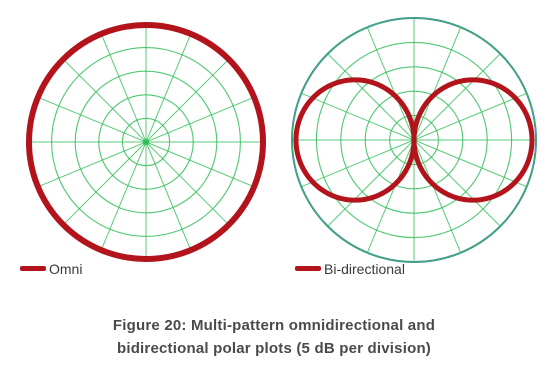 This screenshot has width=548, height=375. I want to click on bidirectional-pattern-trace, so click(414, 140).